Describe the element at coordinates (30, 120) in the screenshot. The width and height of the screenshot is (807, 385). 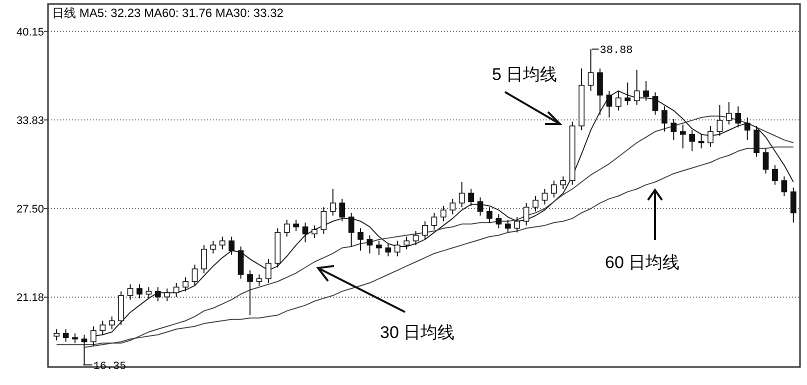
I see `y-tick-label: 33.83` at that location.